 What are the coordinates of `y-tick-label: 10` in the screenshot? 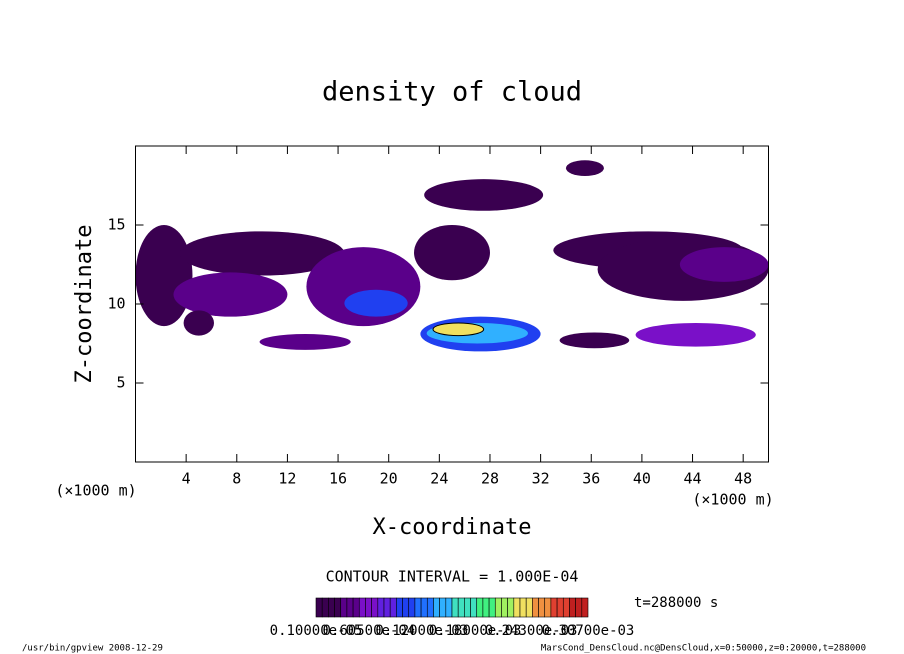 It's located at (116, 304).